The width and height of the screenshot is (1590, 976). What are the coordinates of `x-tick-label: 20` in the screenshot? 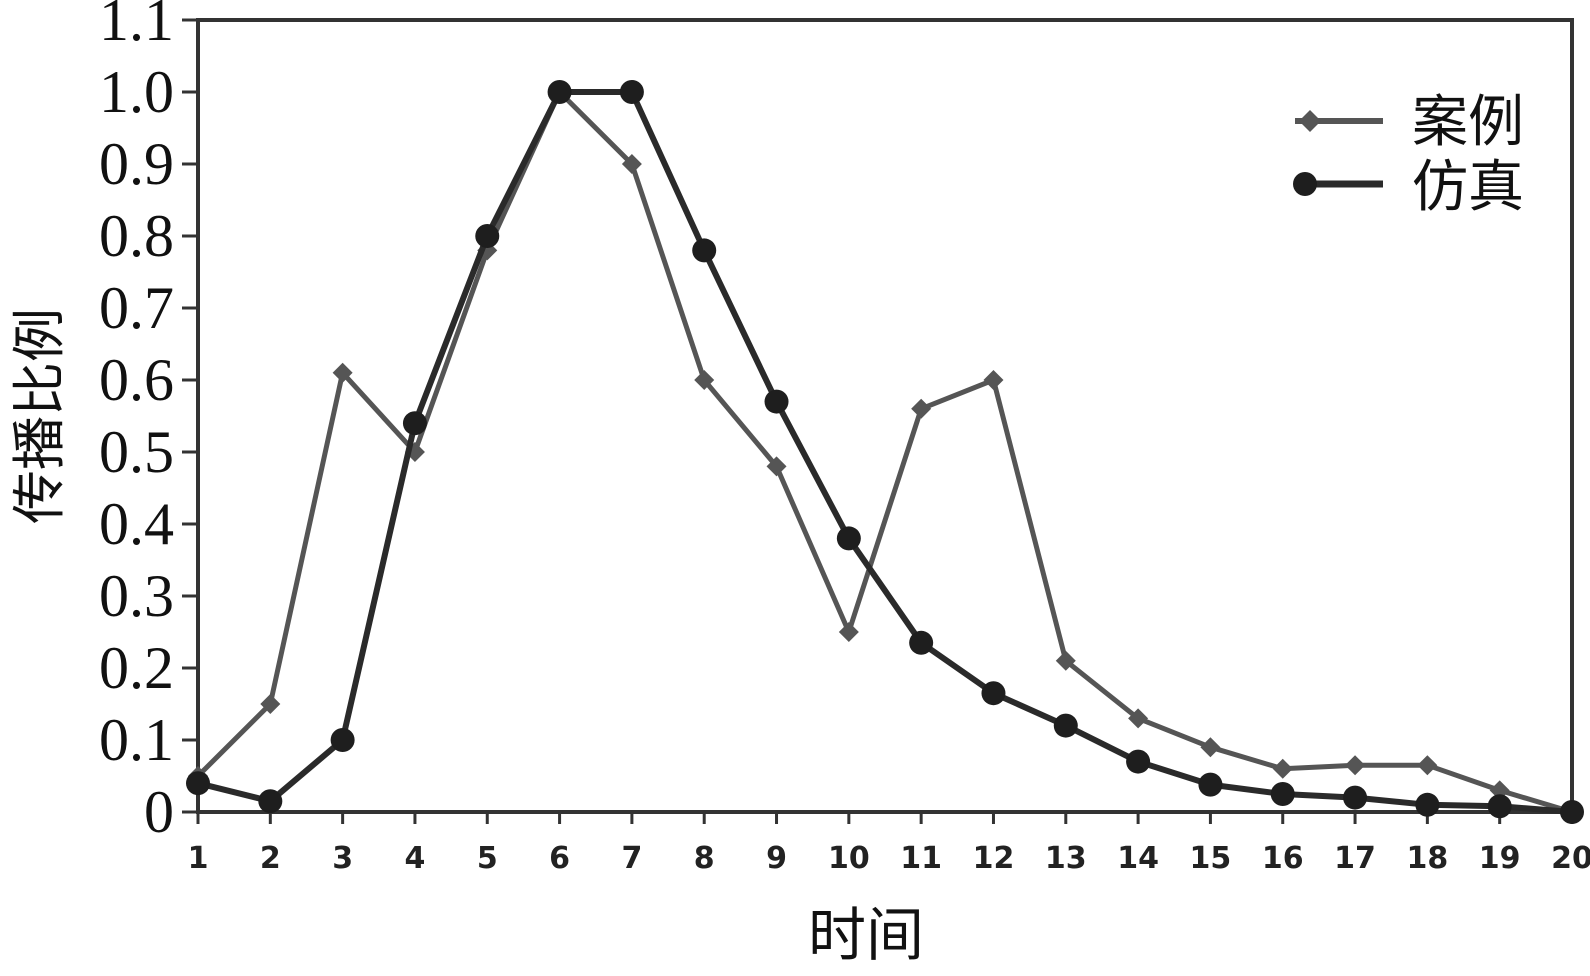 It's located at (1570, 858).